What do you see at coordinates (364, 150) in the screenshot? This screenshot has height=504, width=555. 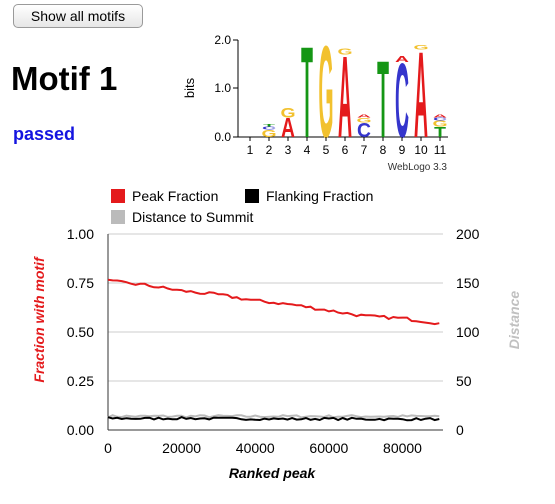 I see `logo-position-label: 7` at bounding box center [364, 150].